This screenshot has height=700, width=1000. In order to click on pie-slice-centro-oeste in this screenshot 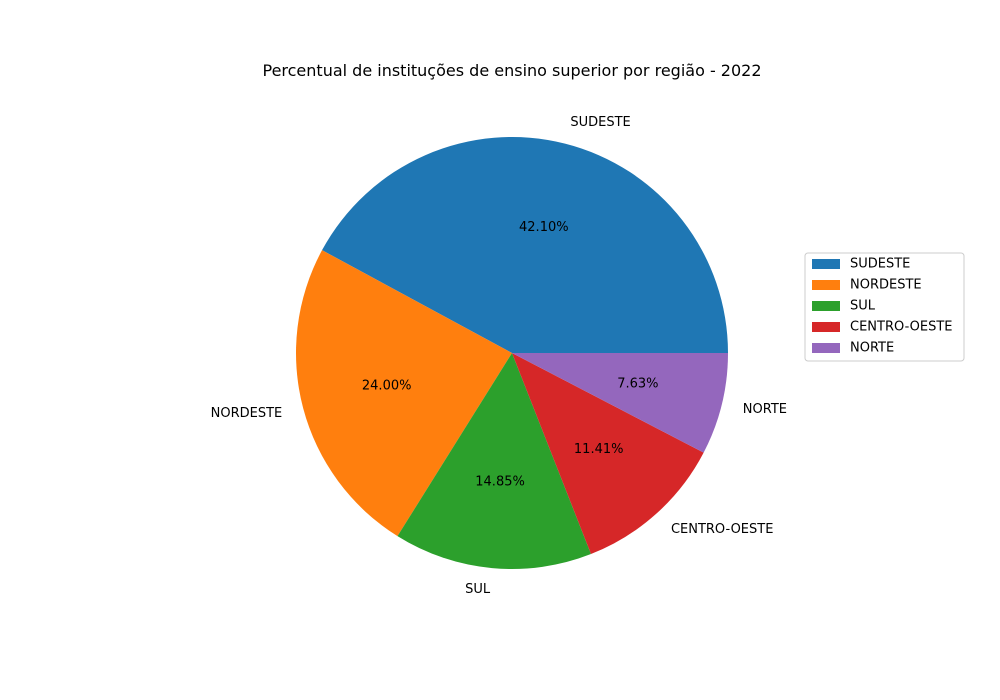, I will do `click(608, 454)`.